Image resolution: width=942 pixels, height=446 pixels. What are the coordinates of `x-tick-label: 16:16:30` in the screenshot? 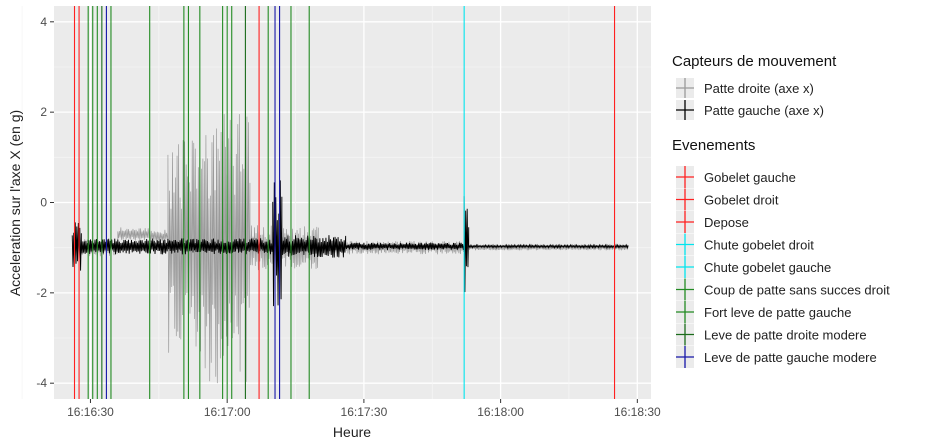 It's located at (90, 412).